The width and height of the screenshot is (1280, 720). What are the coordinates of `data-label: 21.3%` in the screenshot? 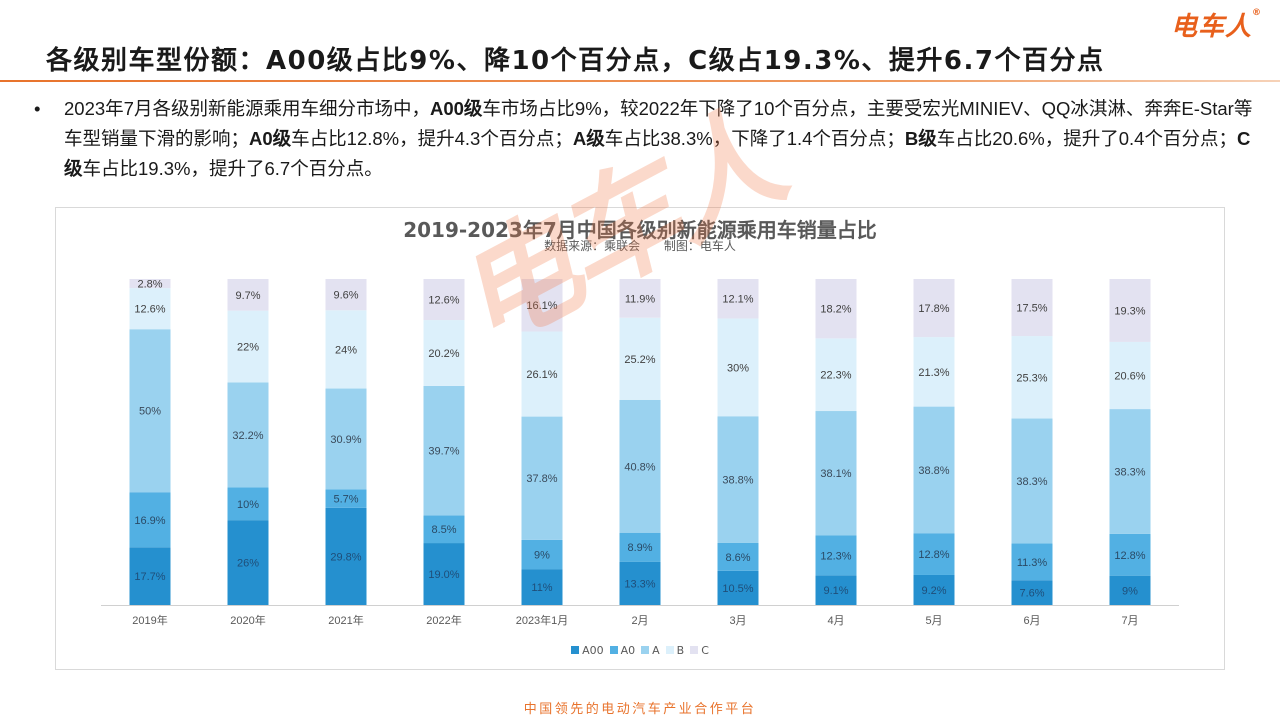 It's located at (933, 373).